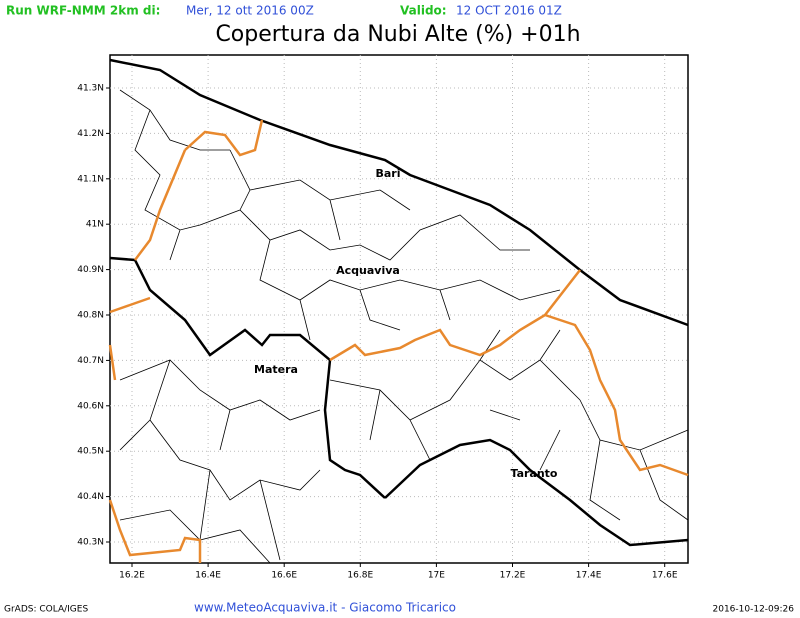 This screenshot has height=618, width=800. What do you see at coordinates (276, 369) in the screenshot?
I see `place-label: Matera` at bounding box center [276, 369].